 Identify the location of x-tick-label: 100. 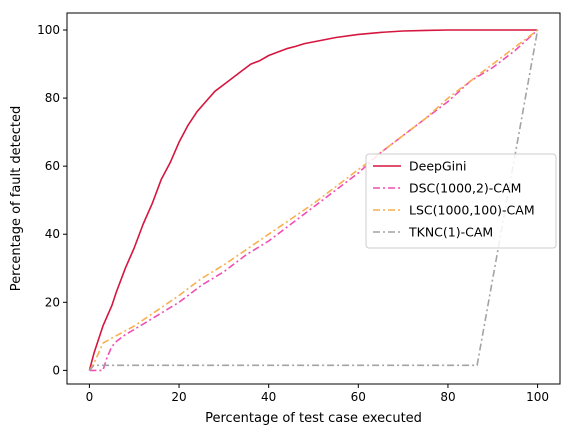
(537, 397).